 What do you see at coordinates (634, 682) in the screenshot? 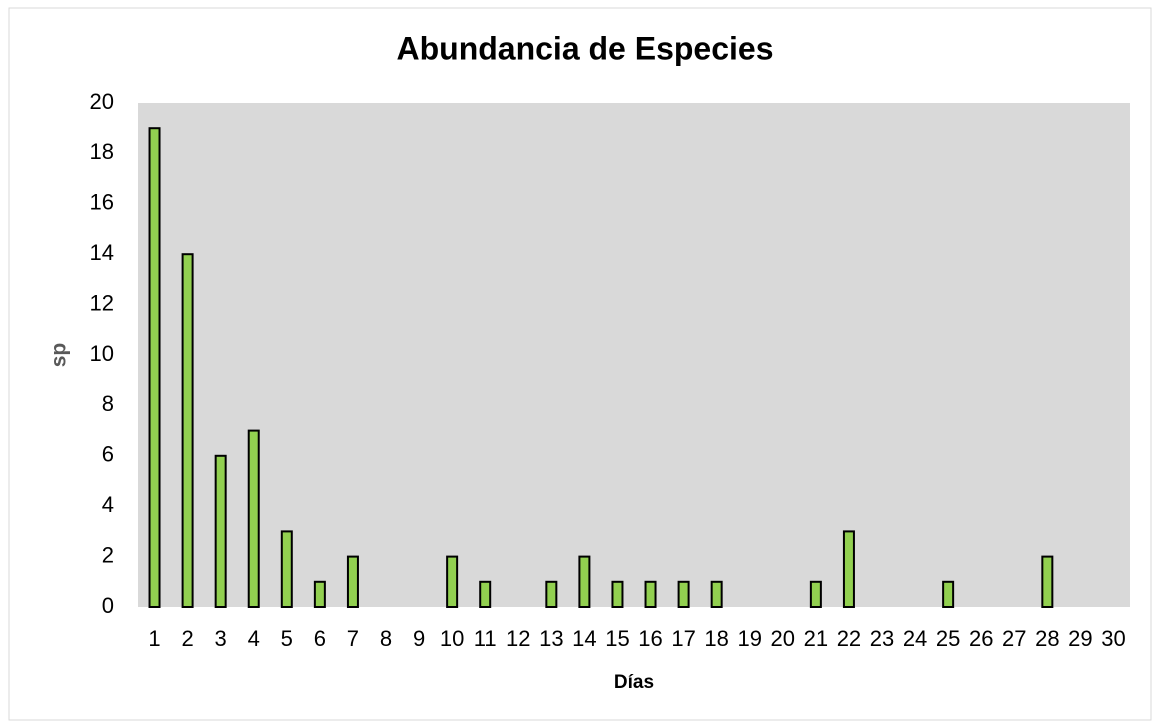
I see `x-axis-label: Días` at bounding box center [634, 682].